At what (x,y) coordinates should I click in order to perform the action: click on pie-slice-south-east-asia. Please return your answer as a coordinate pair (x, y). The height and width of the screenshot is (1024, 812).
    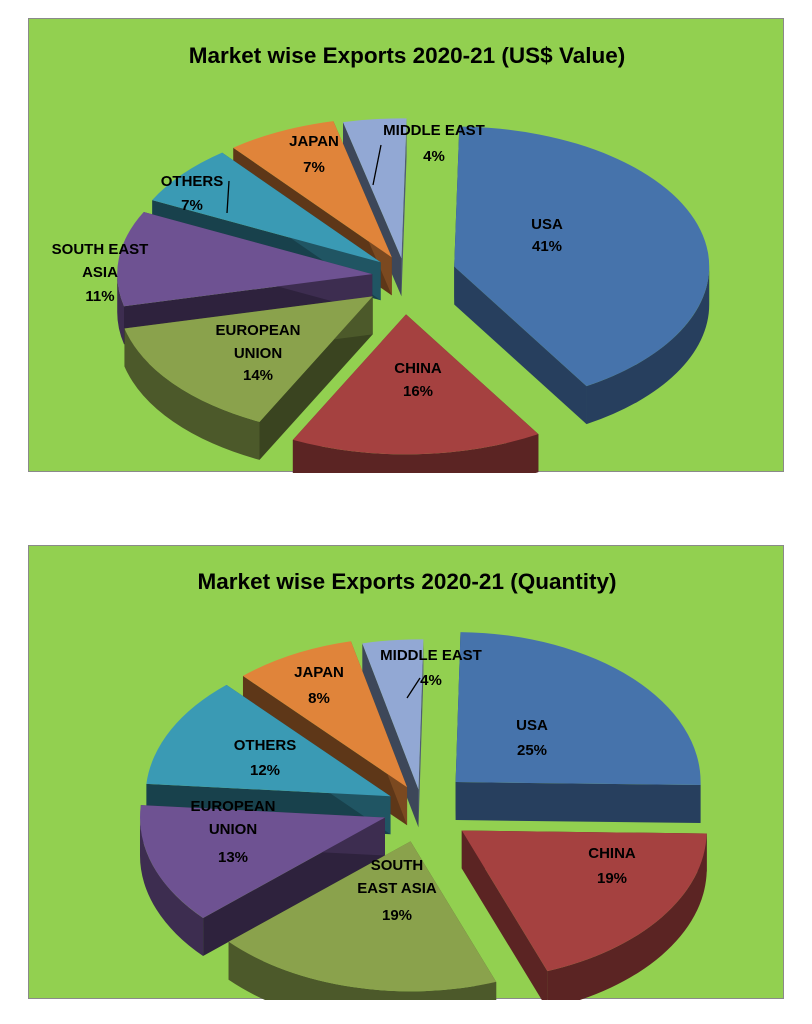
    Looking at the image, I should click on (362, 920).